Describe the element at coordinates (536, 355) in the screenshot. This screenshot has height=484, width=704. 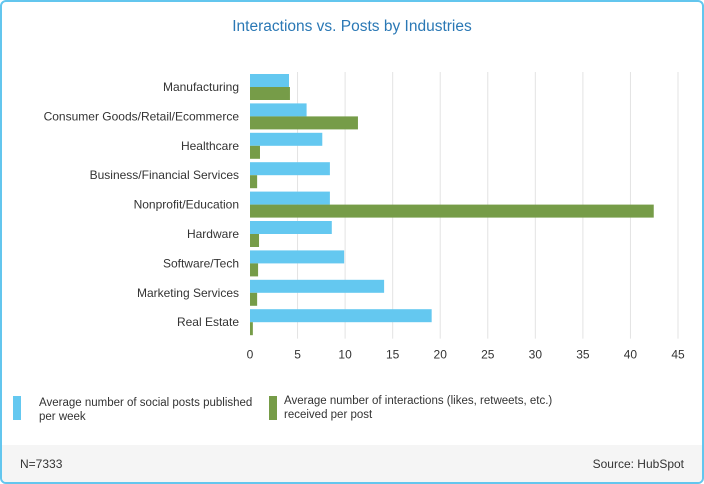
I see `x-tick-label: 30` at that location.